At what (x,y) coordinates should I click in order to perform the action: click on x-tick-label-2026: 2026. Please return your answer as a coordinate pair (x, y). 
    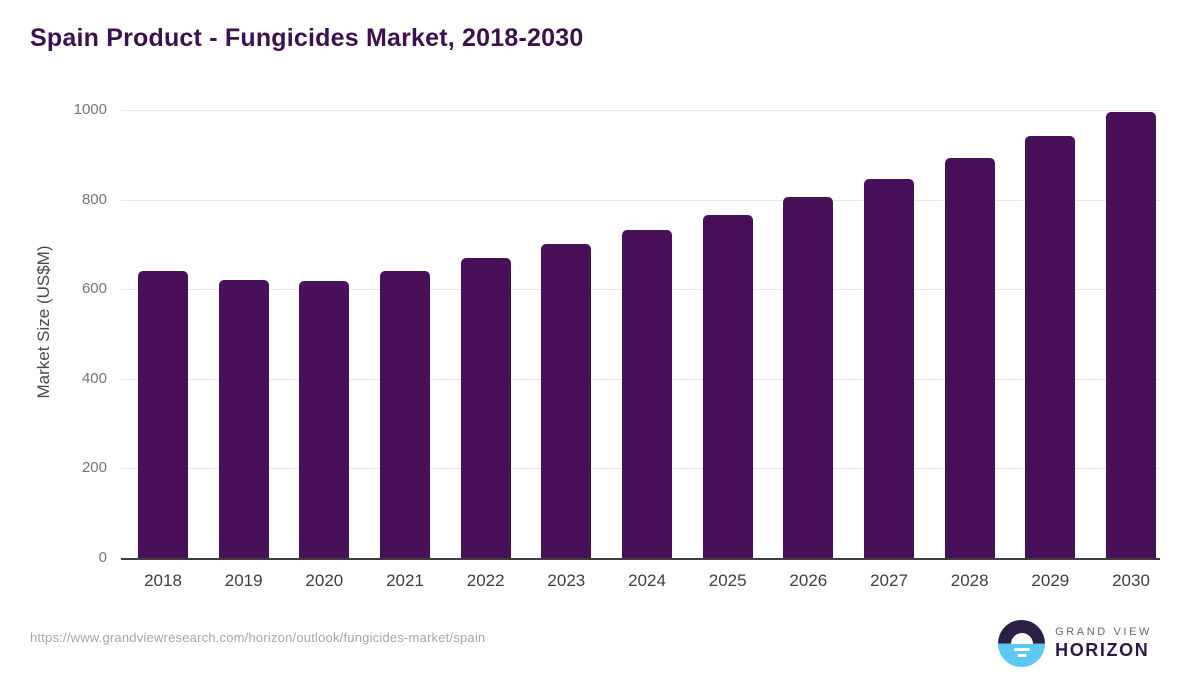
    Looking at the image, I should click on (808, 580).